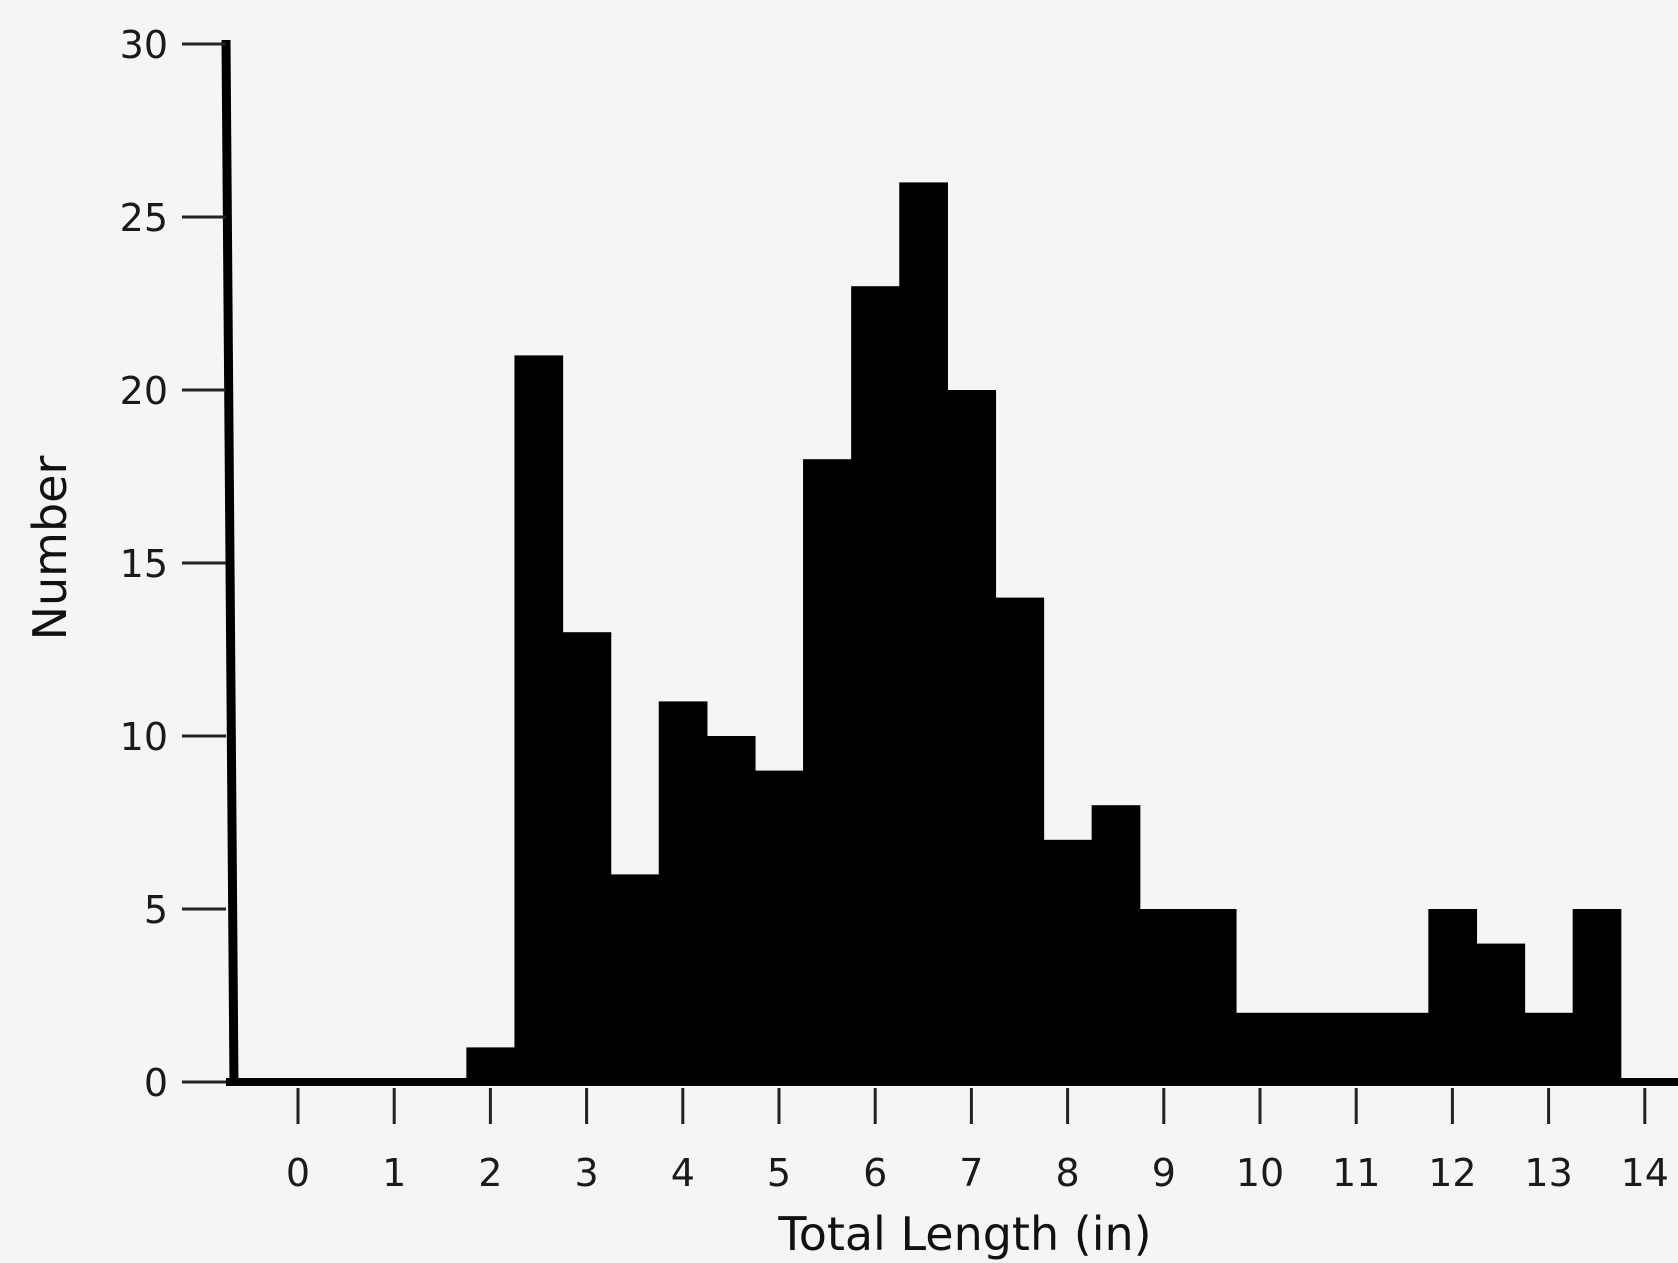 Image resolution: width=1678 pixels, height=1263 pixels. Describe the element at coordinates (952, 1136) in the screenshot. I see `x-axis: 0 1 2 3 4 5 6 7 8 9 10 11 12 13 14` at that location.